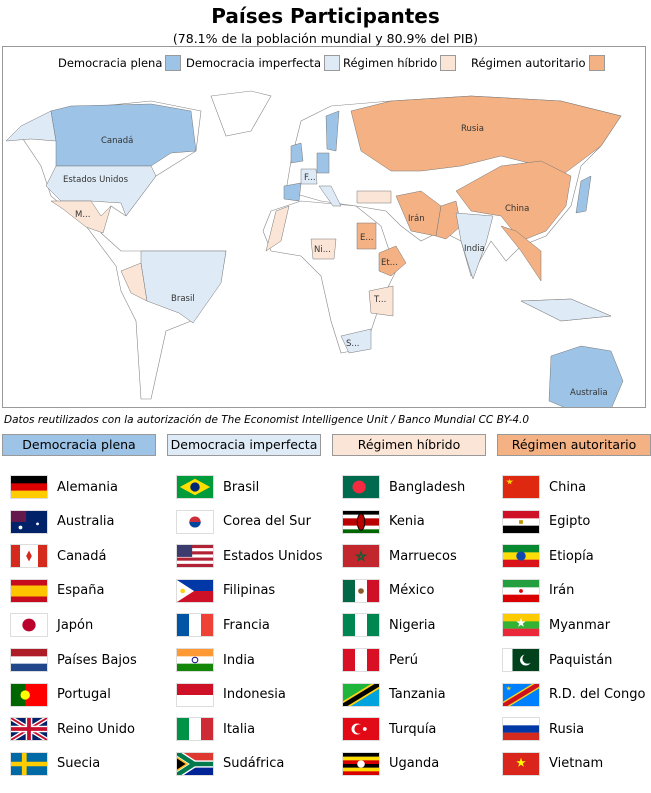  What do you see at coordinates (589, 393) in the screenshot?
I see `map-label-australia: Australia` at bounding box center [589, 393].